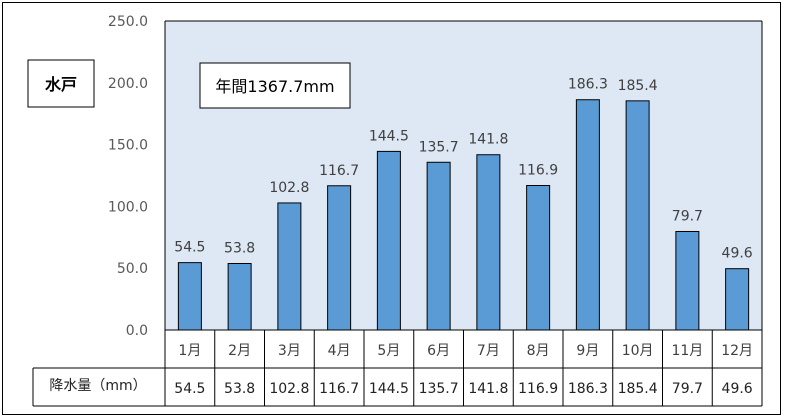  I want to click on table-value-cell: 186.3, so click(588, 389).